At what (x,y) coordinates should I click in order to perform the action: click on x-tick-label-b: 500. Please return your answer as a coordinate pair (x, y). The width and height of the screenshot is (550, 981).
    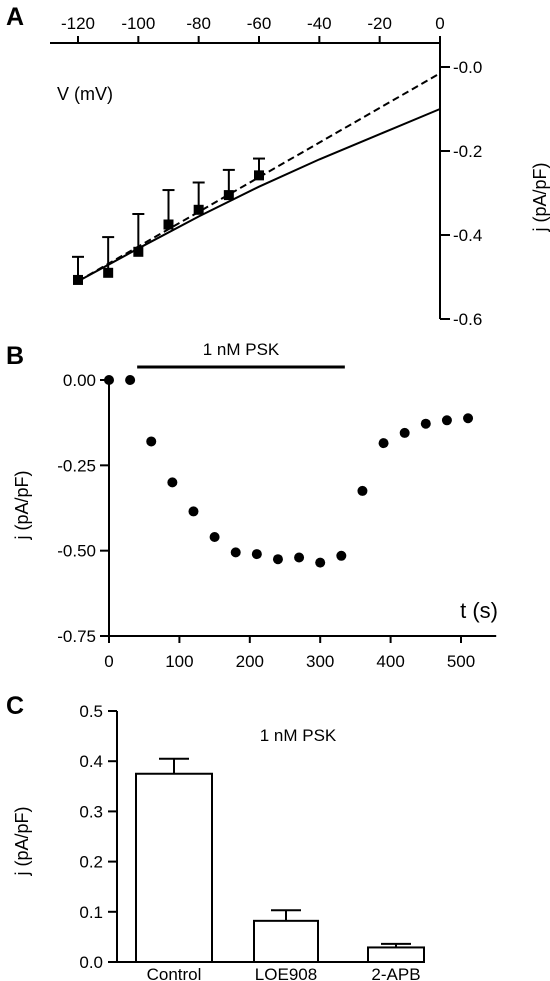
    Looking at the image, I should click on (461, 661).